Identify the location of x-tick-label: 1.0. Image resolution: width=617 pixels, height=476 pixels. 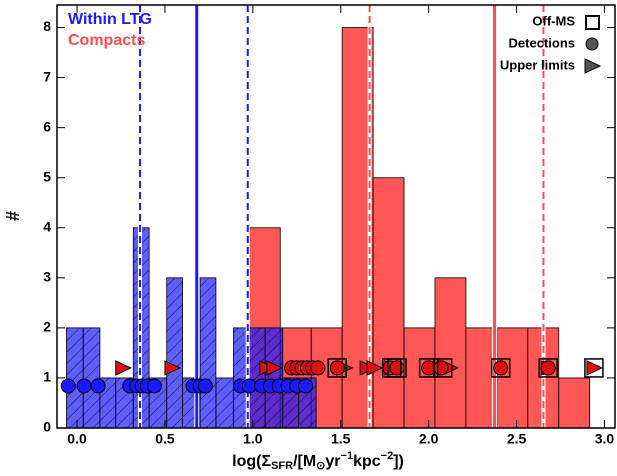
(253, 439).